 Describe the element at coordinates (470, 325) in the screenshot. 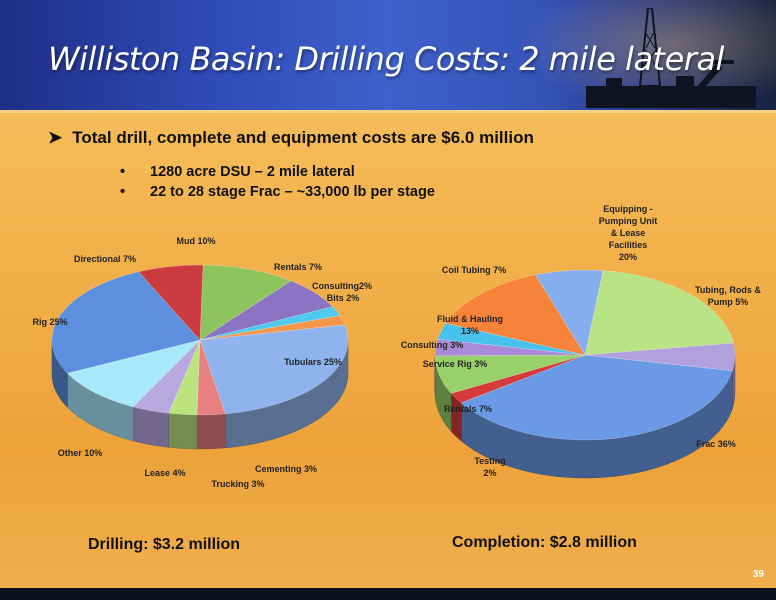

I see `pie-data-label: Fluid & Hauling 13%` at that location.